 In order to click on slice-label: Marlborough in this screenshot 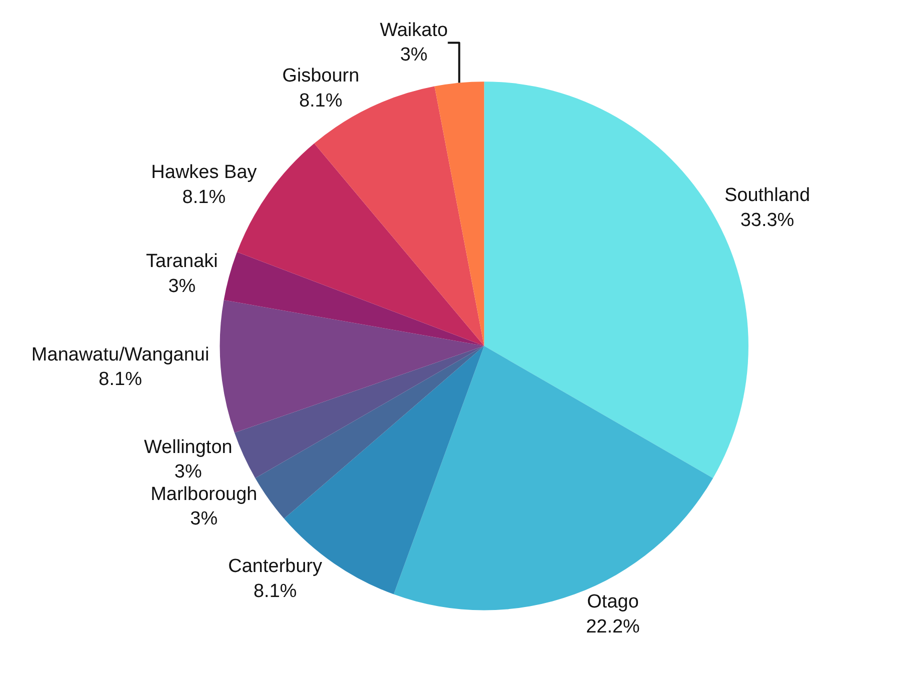, I will do `click(204, 494)`.